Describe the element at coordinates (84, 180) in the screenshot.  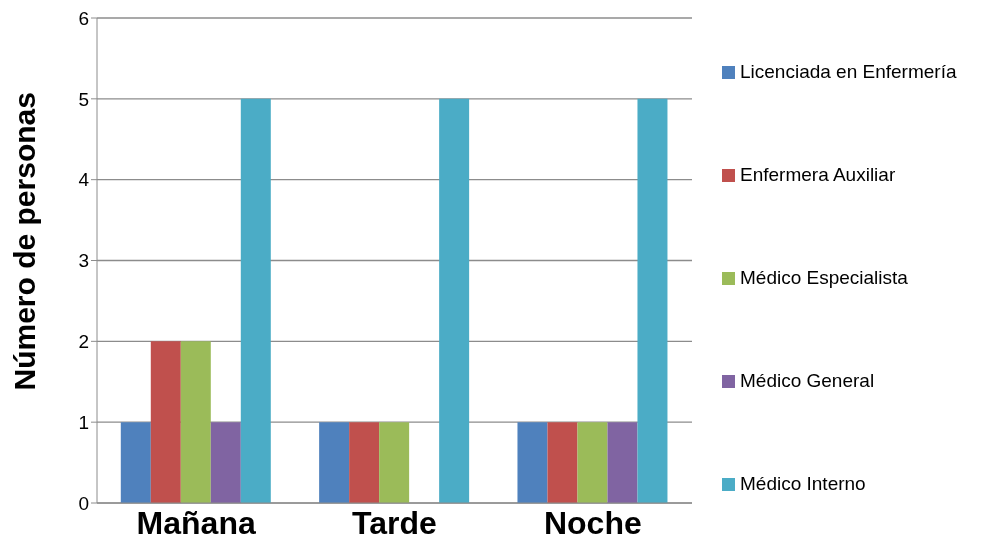
I see `y-tick-label: 4` at that location.